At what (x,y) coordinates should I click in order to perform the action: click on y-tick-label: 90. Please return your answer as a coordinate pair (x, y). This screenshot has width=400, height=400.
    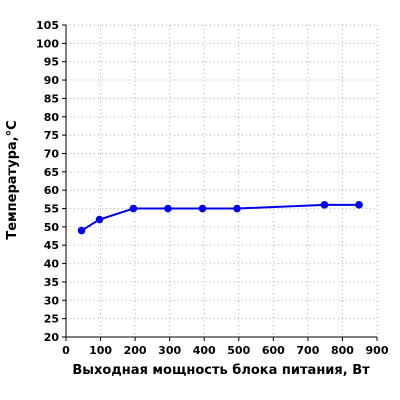
    Looking at the image, I should click on (52, 80).